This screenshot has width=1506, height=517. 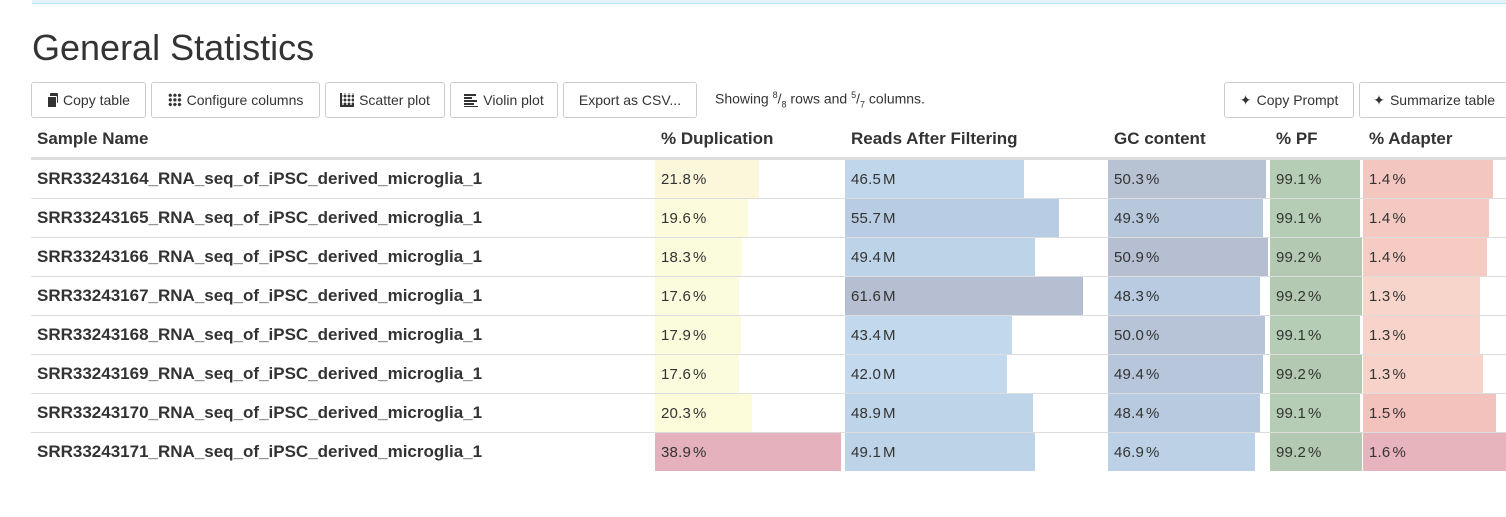 I want to click on reads-after-filtering-cell: 55.7 M, so click(x=976, y=218).